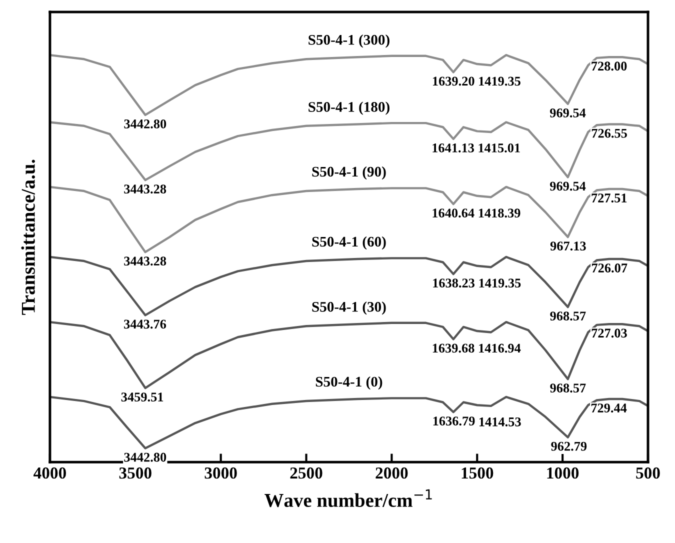 Image resolution: width=675 pixels, height=543 pixels. I want to click on annotation: 3443.76, so click(145, 324).